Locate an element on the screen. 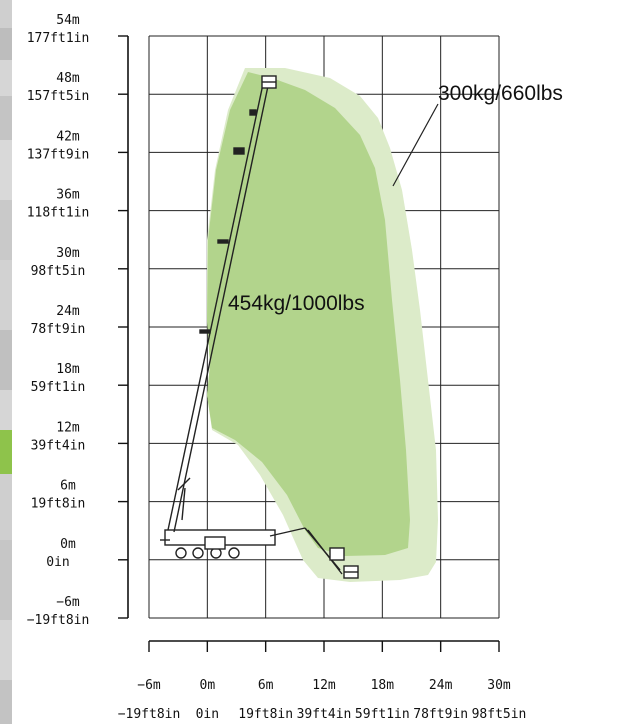 The height and width of the screenshot is (724, 623). y-tick-label-ft: 39ft4in is located at coordinates (58, 445).